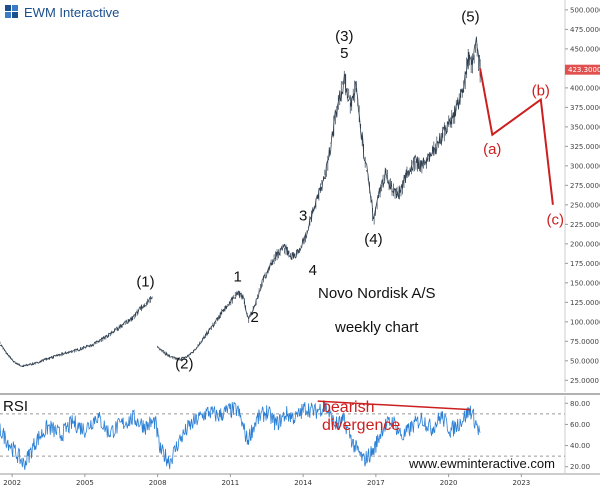 This screenshot has height=489, width=600. What do you see at coordinates (585, 244) in the screenshot?
I see `price-tick-label: 200.0000` at bounding box center [585, 244].